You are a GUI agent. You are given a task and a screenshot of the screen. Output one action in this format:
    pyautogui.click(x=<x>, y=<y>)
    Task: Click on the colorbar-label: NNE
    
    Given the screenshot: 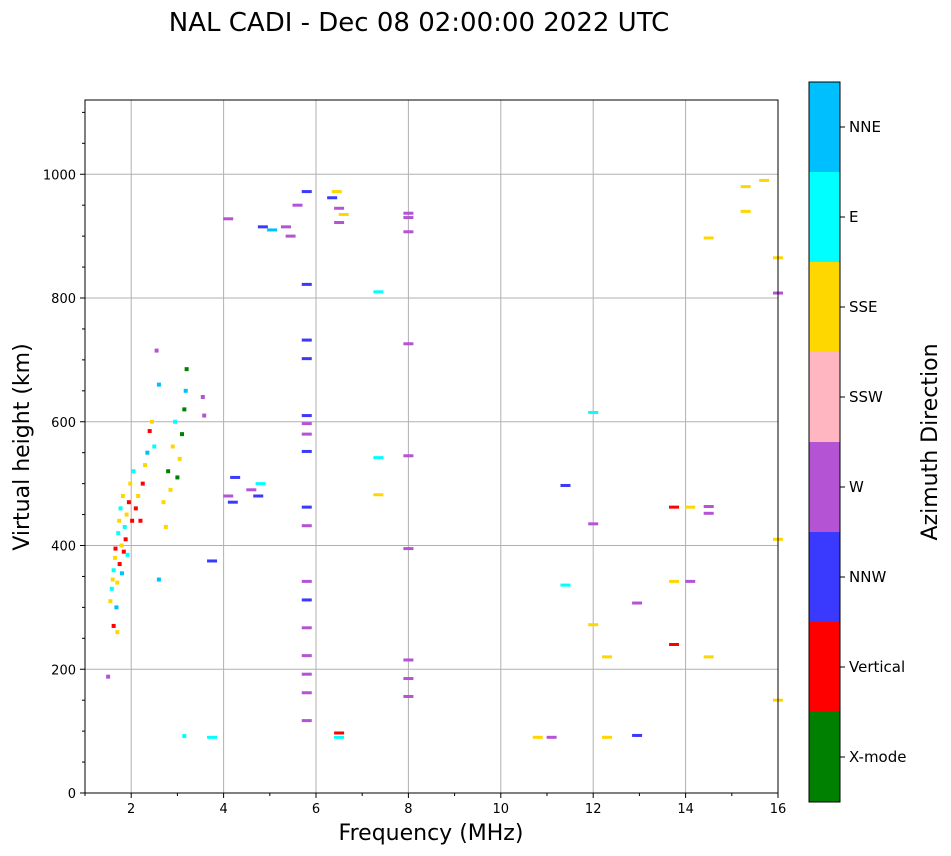 What is the action you would take?
    pyautogui.click(x=865, y=127)
    